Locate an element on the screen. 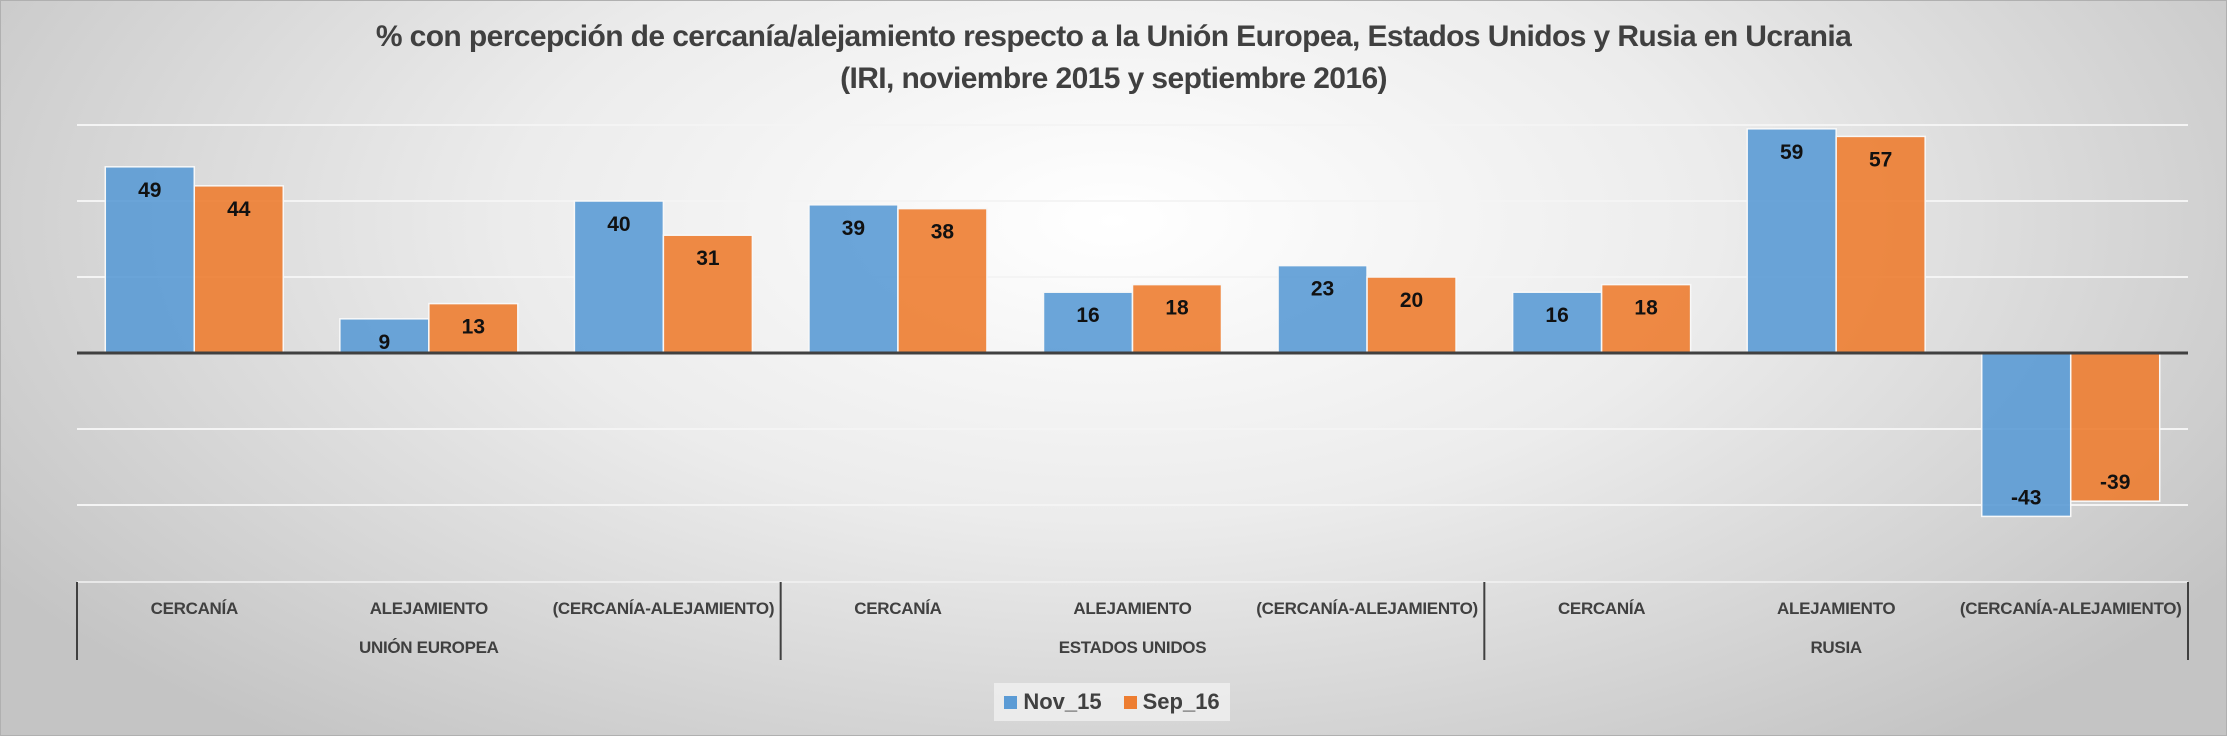  data-label: -43 is located at coordinates (2026, 497).